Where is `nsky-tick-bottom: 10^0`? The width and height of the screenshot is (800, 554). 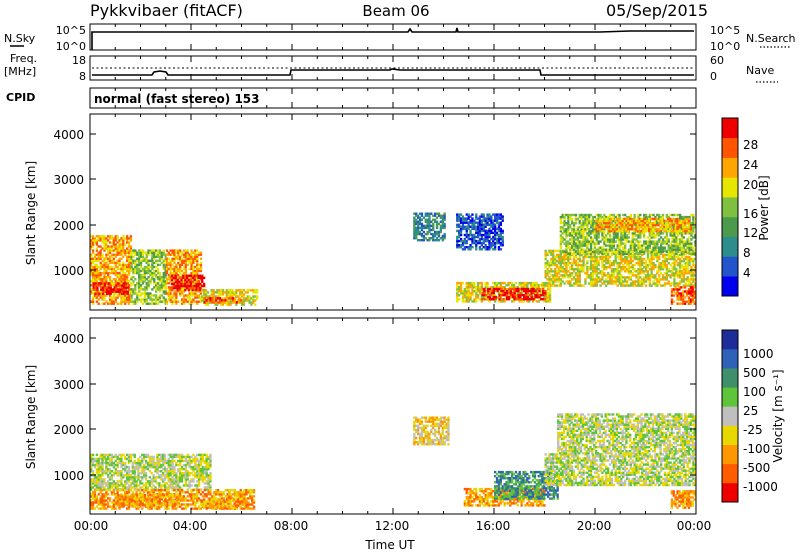
nsky-tick-bottom: 10^0 is located at coordinates (71, 46).